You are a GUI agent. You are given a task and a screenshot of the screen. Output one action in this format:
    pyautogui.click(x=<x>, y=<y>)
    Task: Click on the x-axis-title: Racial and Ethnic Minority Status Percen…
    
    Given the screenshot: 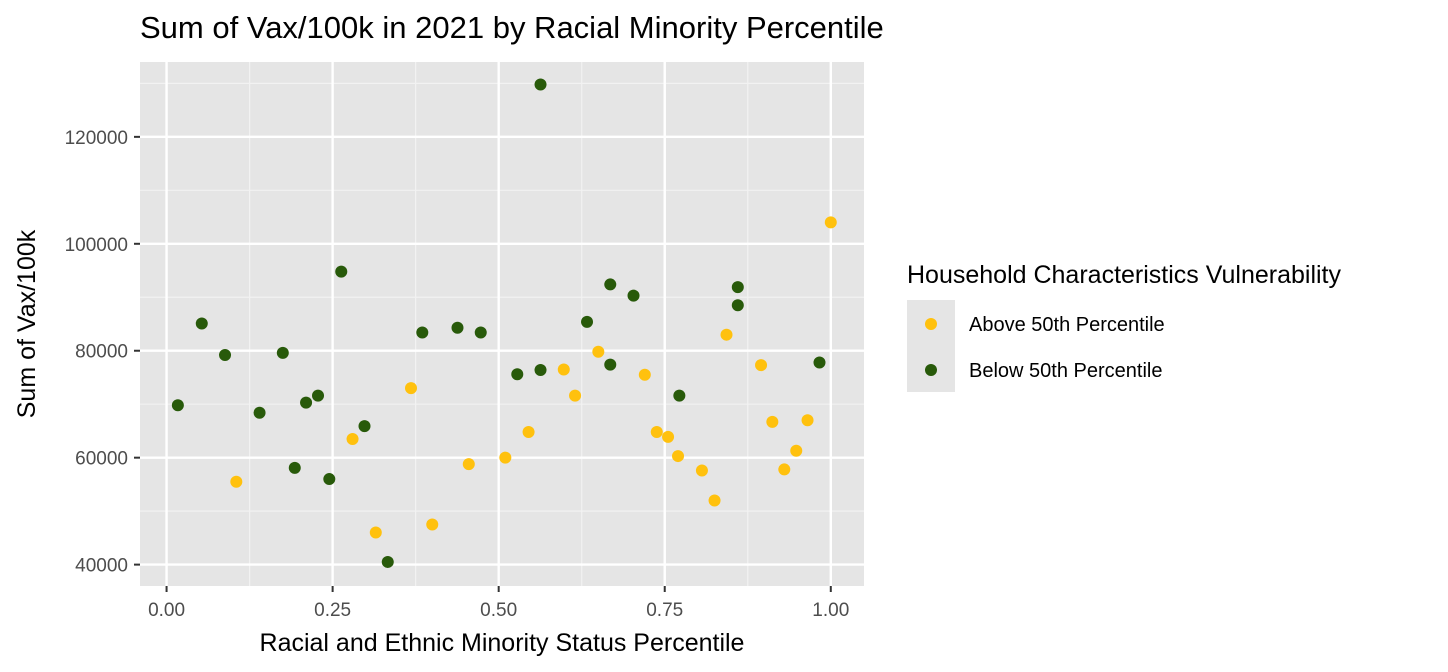 What is the action you would take?
    pyautogui.click(x=502, y=643)
    